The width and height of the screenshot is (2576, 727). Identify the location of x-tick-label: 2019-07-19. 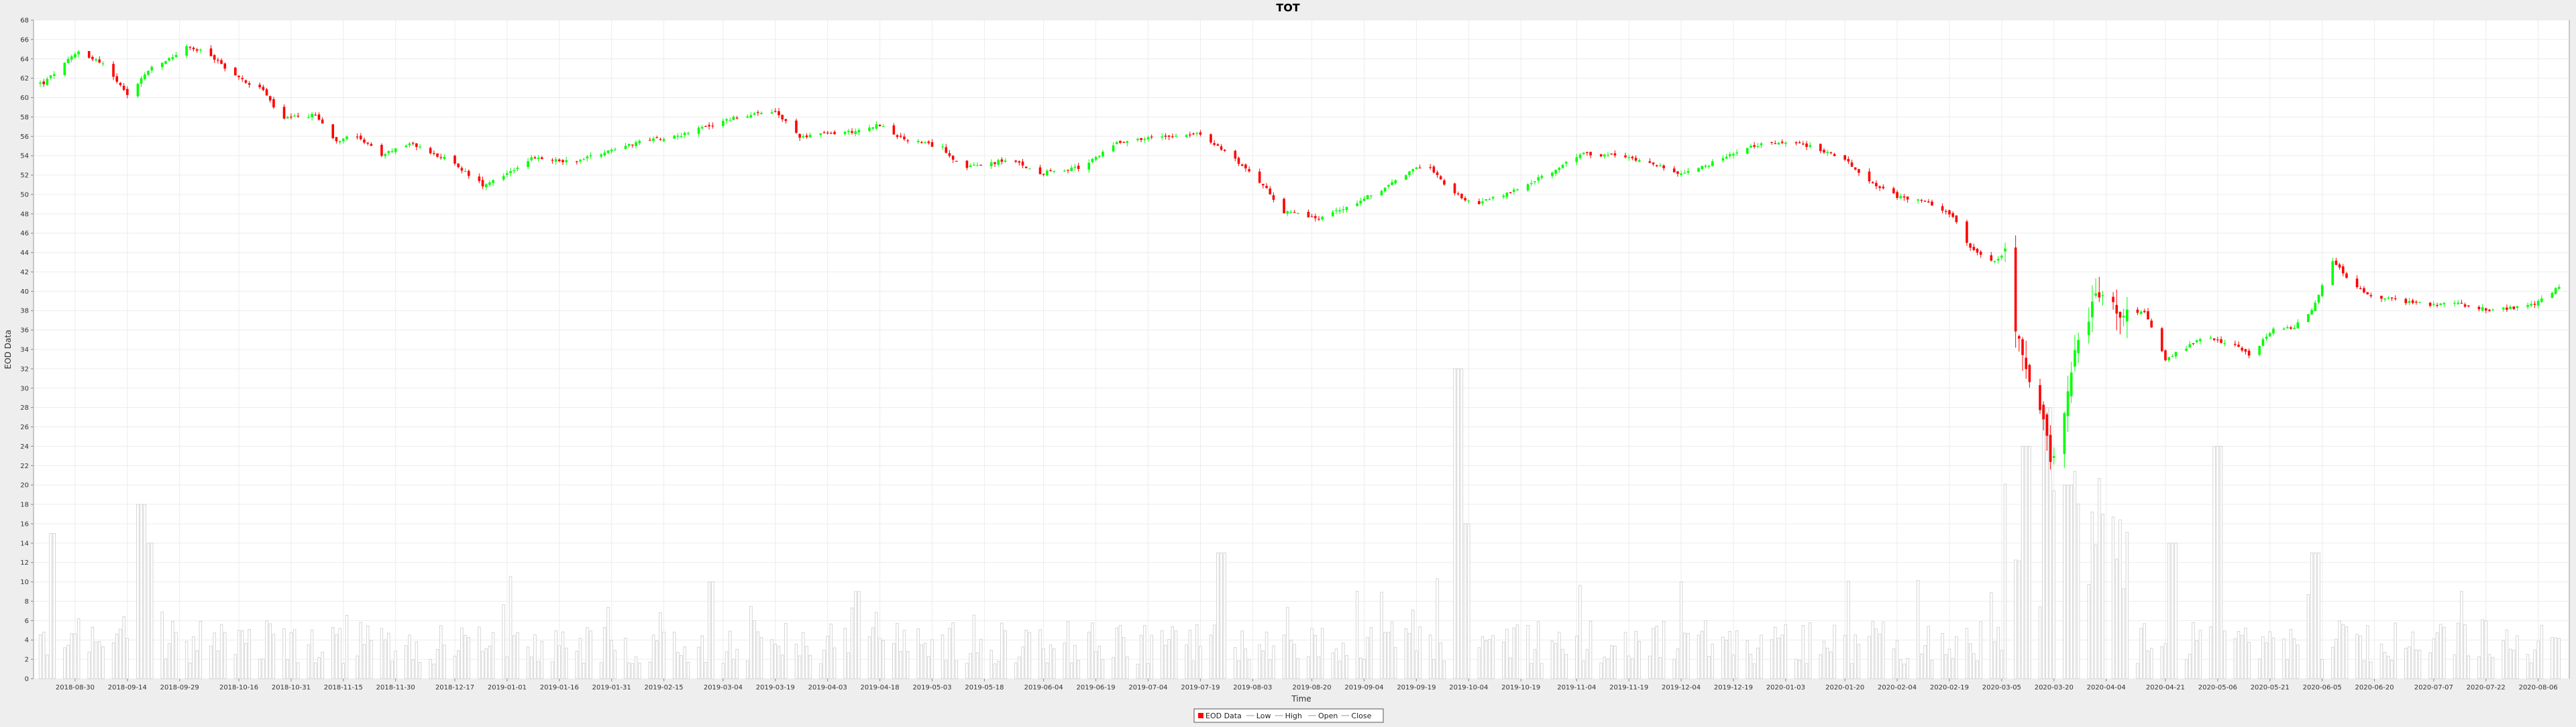
(1200, 687).